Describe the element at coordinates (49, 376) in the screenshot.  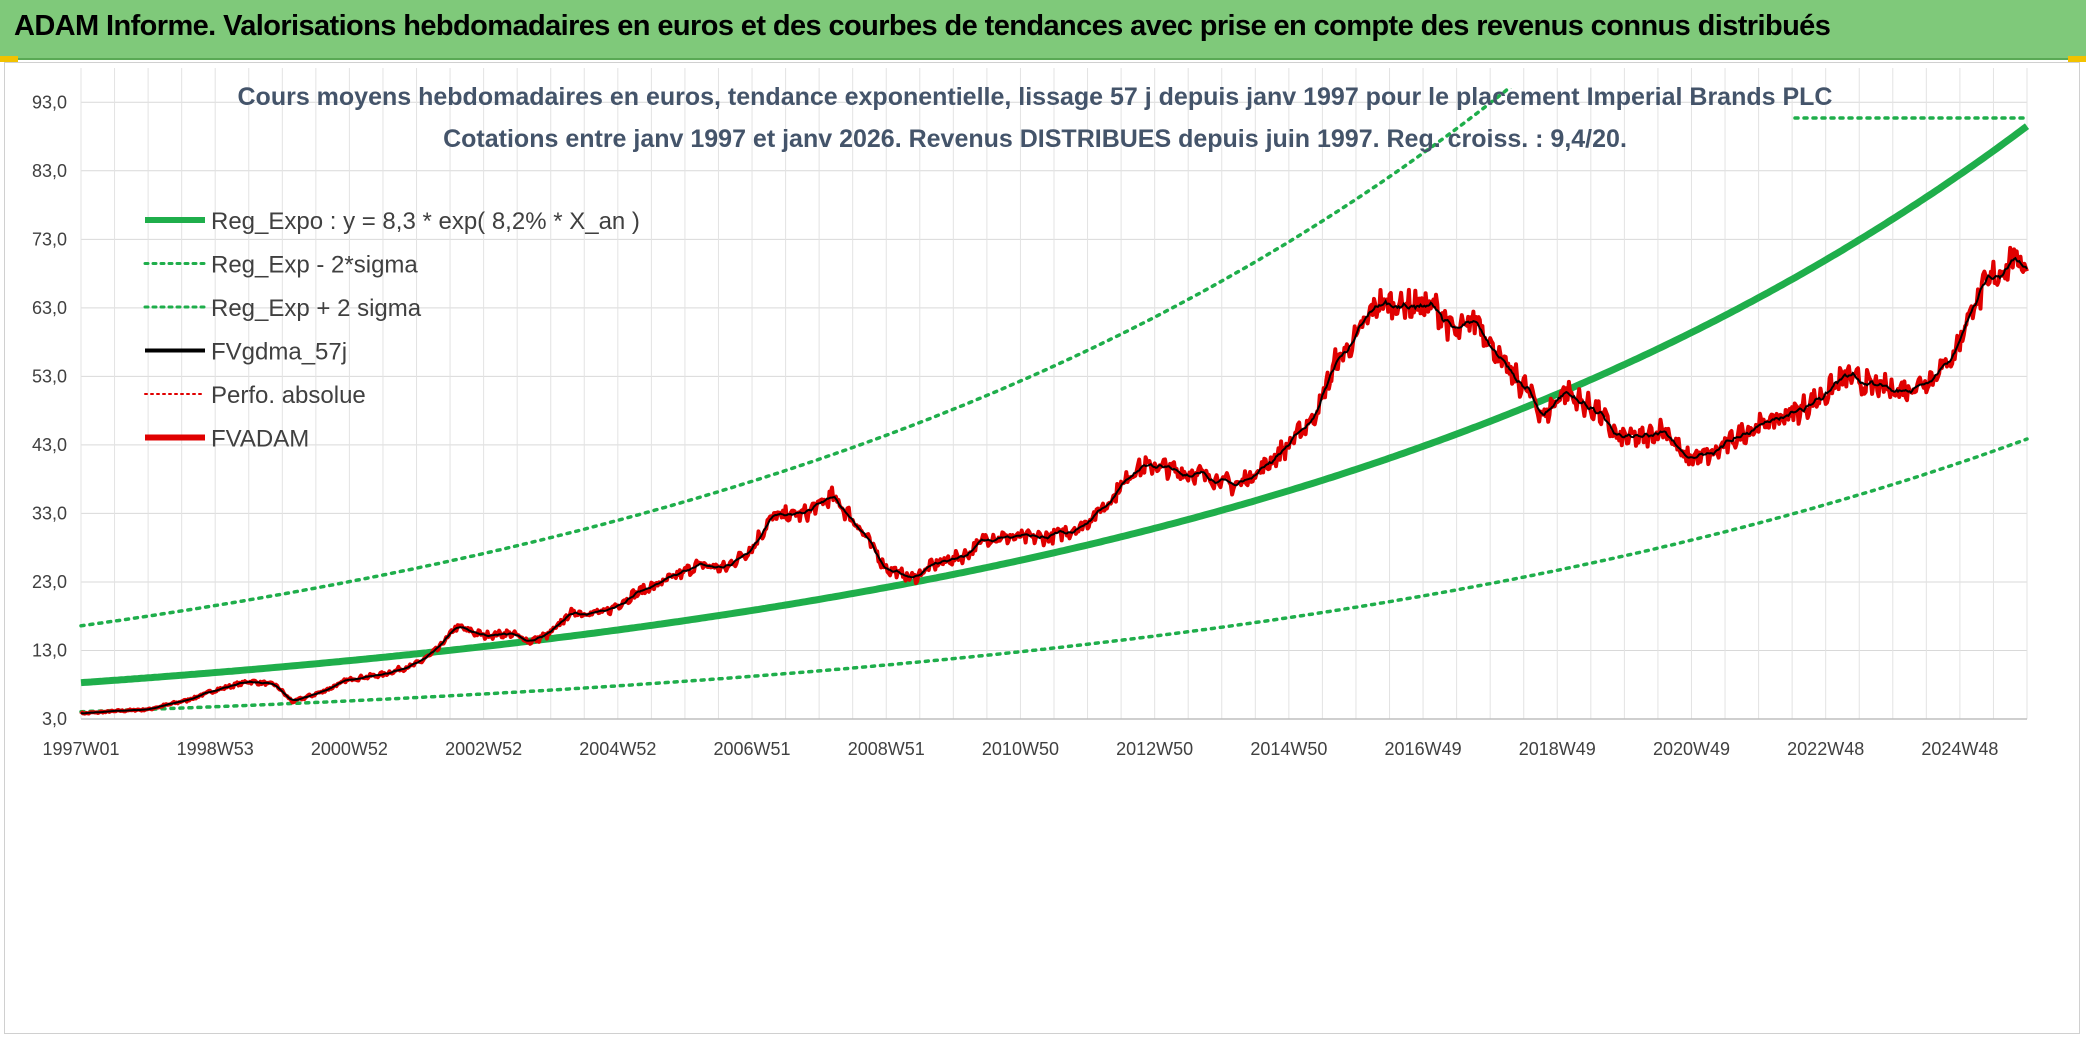
I see `y-tick-label: 53,0` at that location.